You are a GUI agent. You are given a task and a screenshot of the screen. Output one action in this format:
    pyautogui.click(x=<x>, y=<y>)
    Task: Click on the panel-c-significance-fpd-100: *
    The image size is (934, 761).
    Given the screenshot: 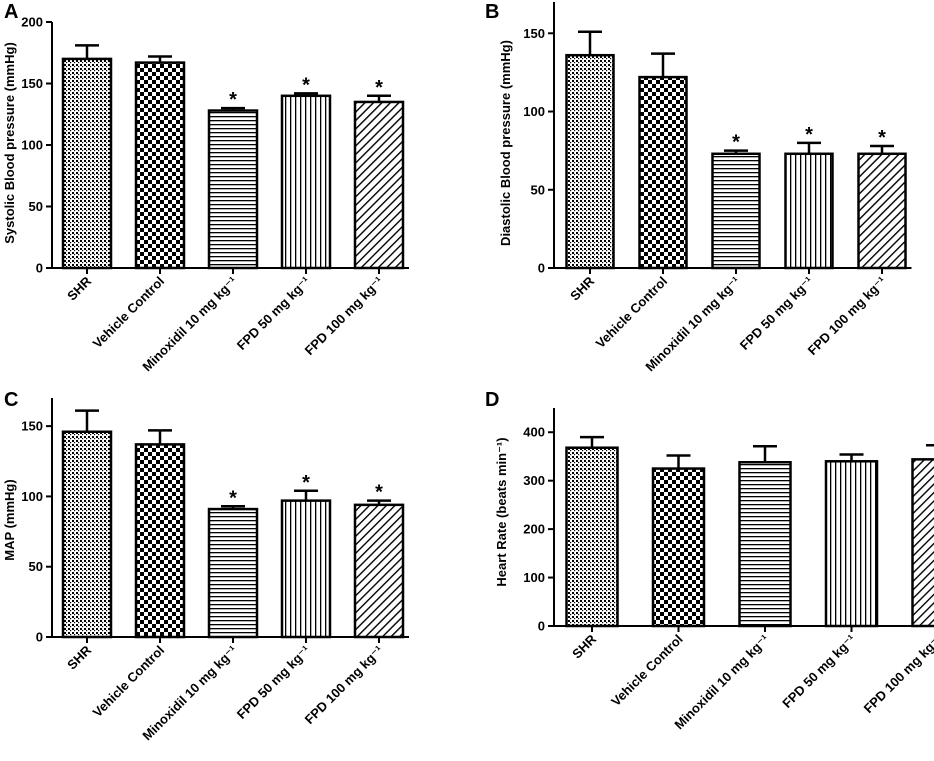 What is the action you would take?
    pyautogui.click(x=379, y=493)
    